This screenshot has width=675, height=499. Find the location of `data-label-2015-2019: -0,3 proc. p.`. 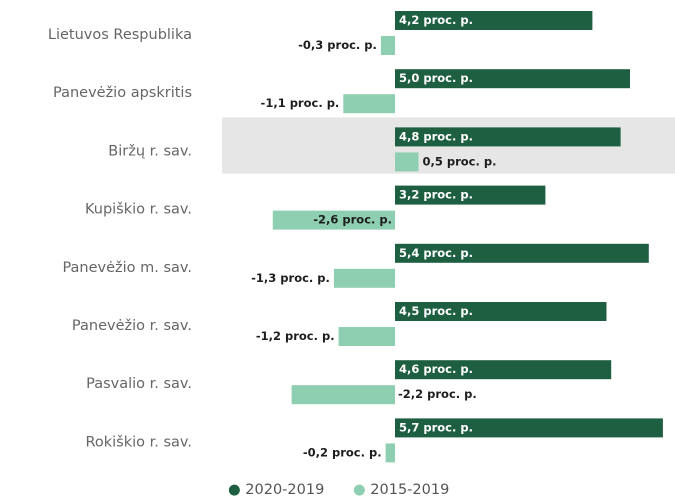

data-label-2015-2019: -0,3 proc. p. is located at coordinates (337, 45).